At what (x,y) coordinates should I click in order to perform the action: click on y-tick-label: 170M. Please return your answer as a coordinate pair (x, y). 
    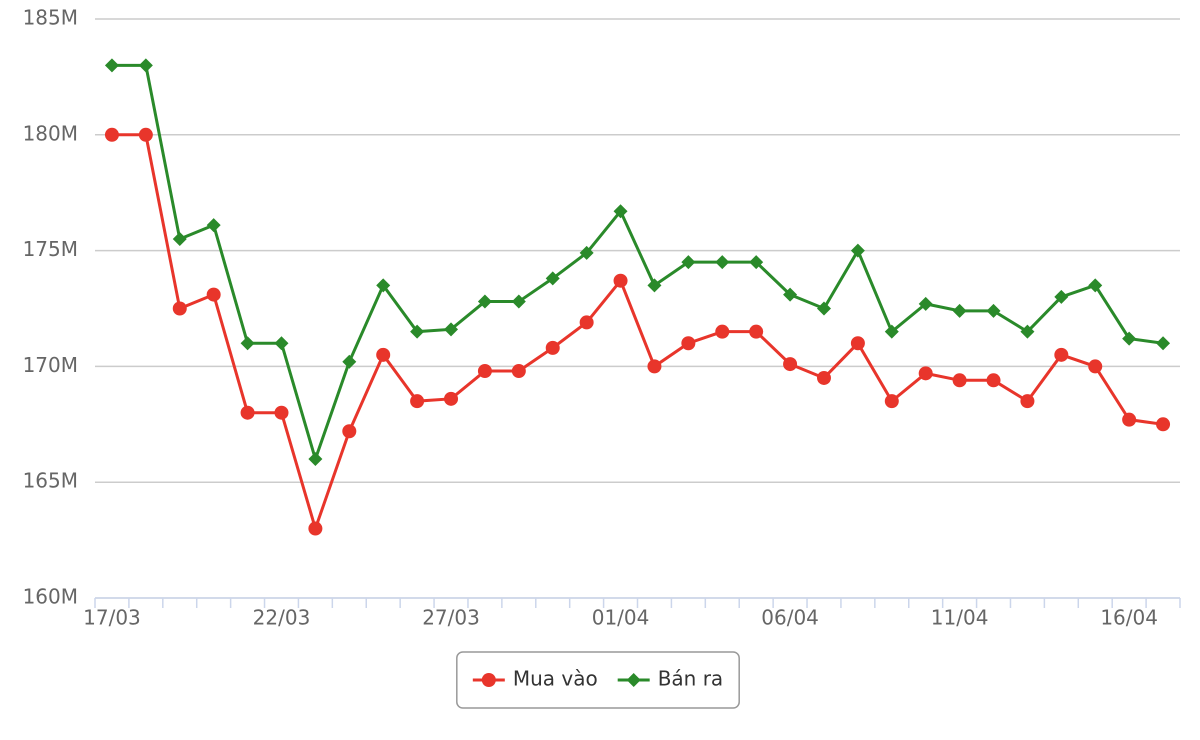
    Looking at the image, I should click on (50, 365).